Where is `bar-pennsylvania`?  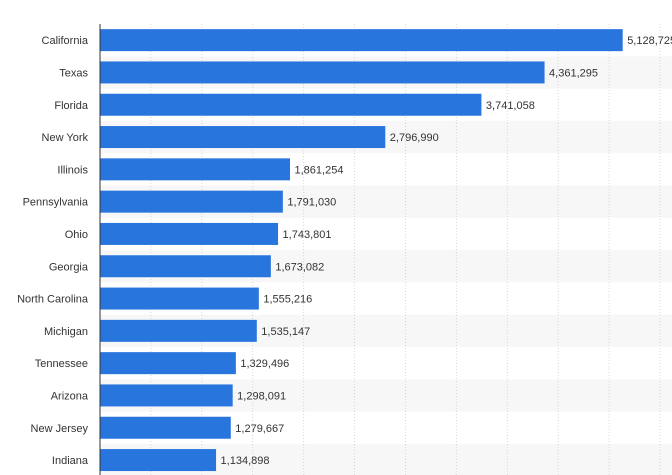
bar-pennsylvania is located at coordinates (191, 201).